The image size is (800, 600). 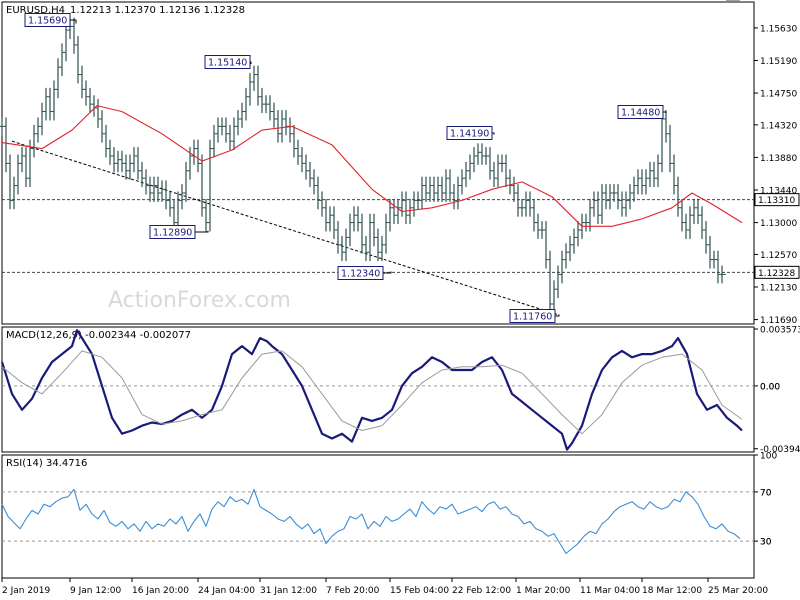 I want to click on x-tick-label: 22 Feb 12:00, so click(x=481, y=591).